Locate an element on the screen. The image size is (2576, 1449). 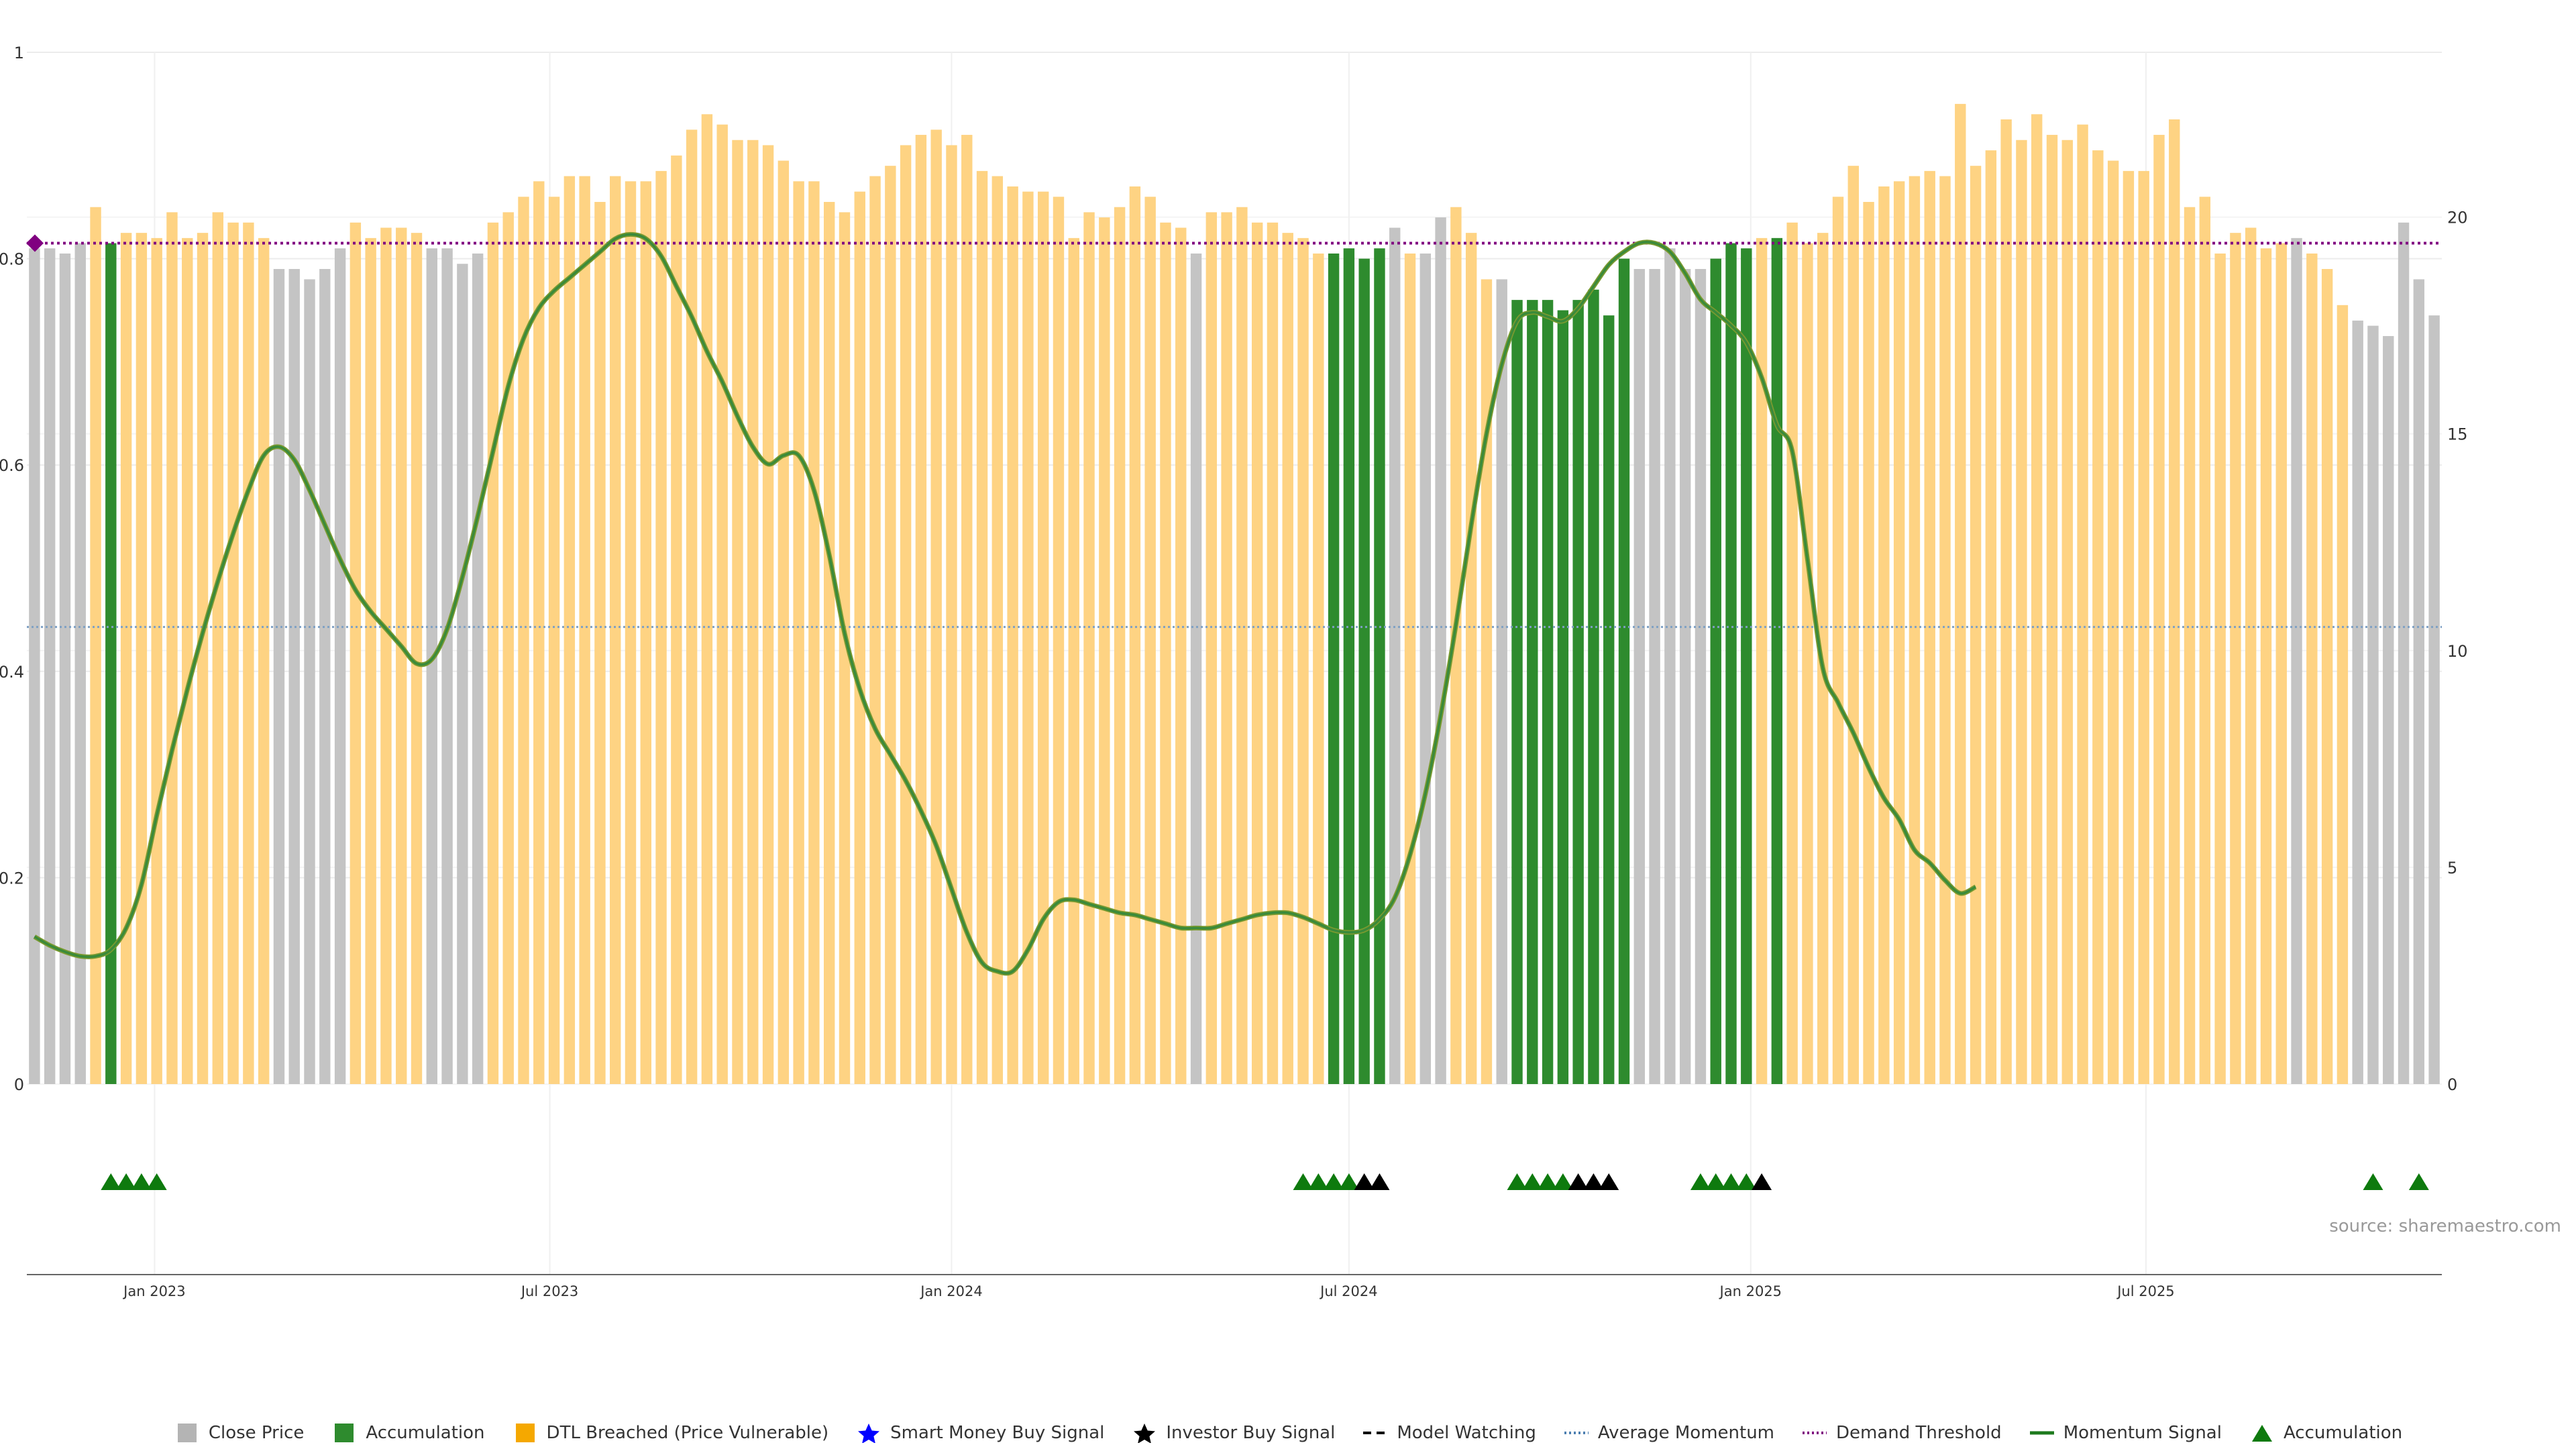
x-axis-tick-label: Jul 2023 is located at coordinates (549, 1291).